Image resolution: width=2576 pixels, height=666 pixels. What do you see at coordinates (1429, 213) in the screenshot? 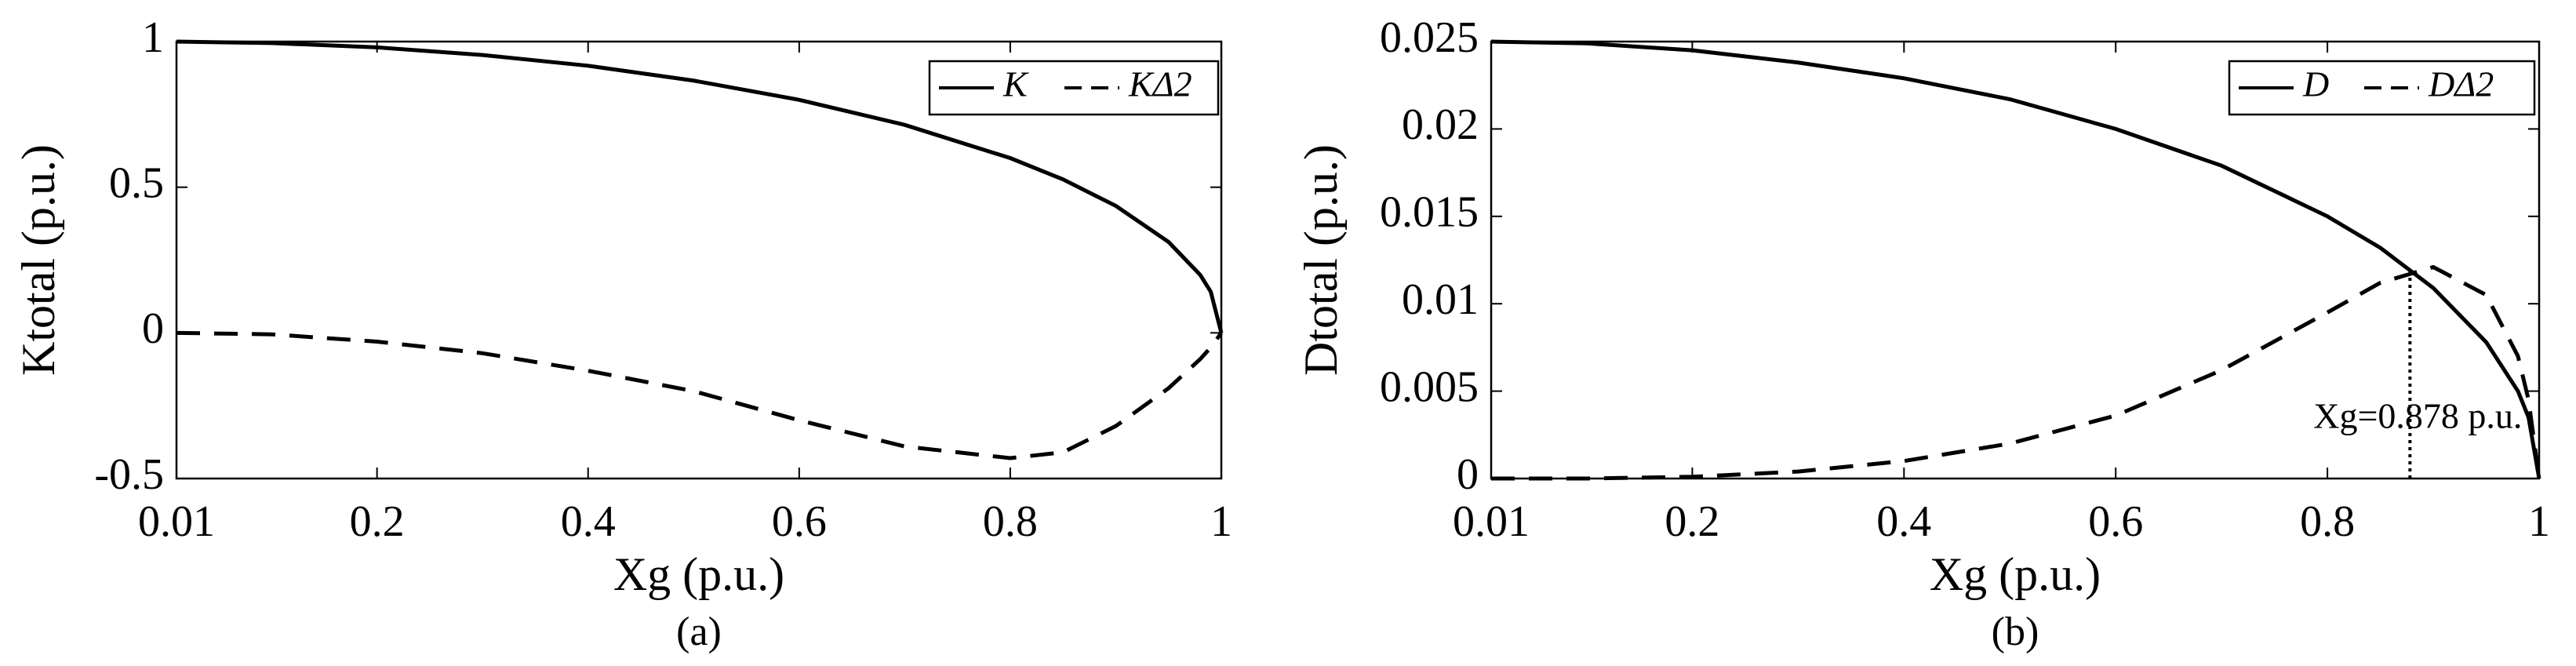
I see `y-tick-label: 0.015` at bounding box center [1429, 213].